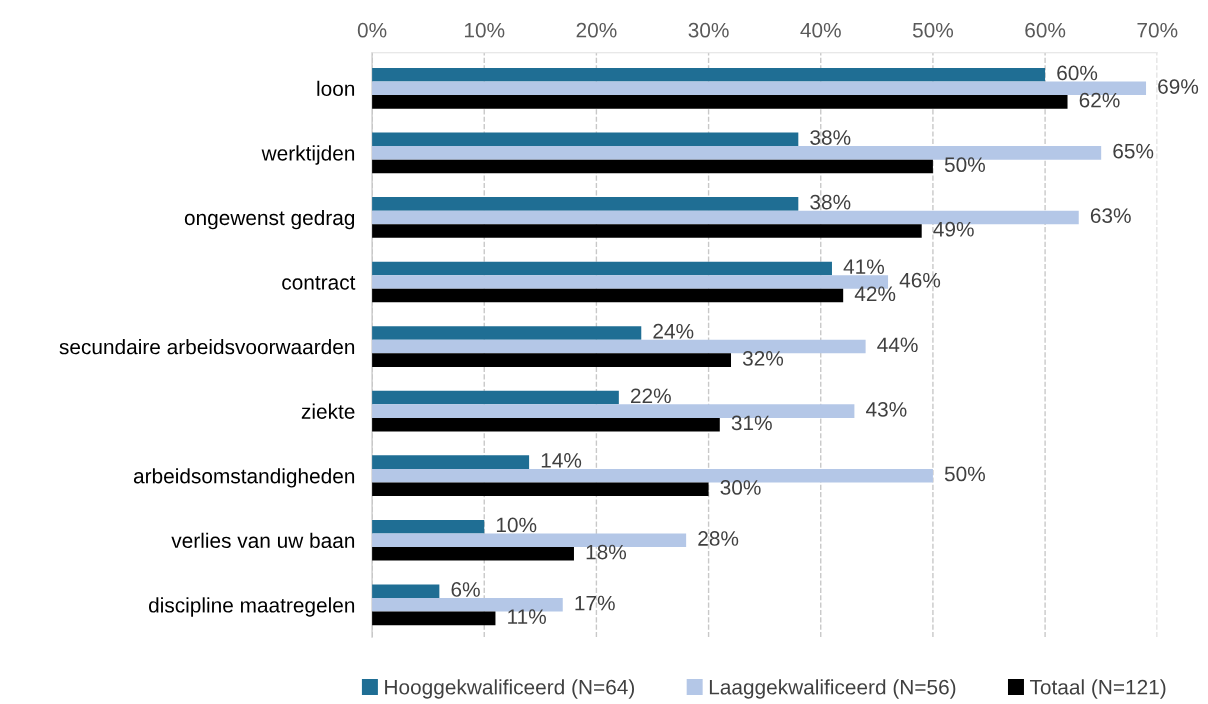  What do you see at coordinates (832, 689) in the screenshot?
I see `legend-label: Laaggekwalificeerd (N=56)` at bounding box center [832, 689].